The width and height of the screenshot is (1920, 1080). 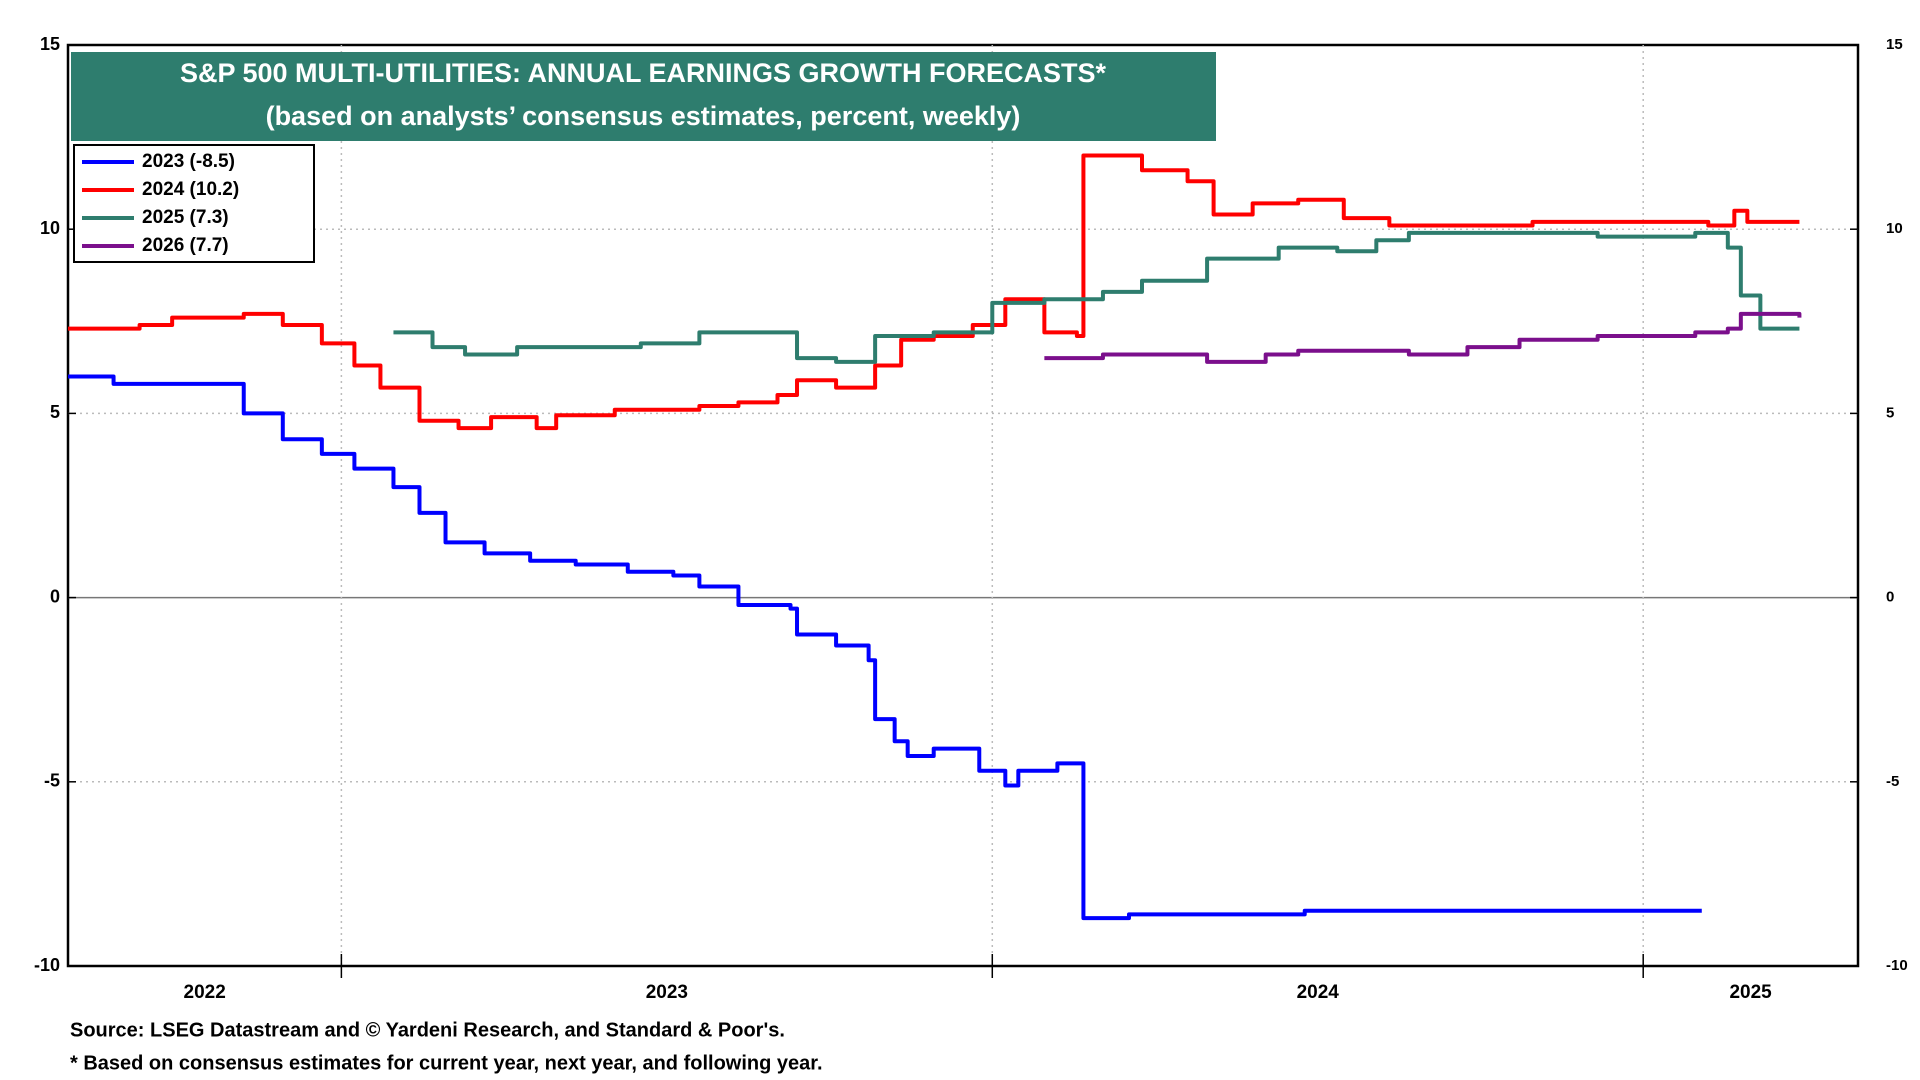 What do you see at coordinates (55, 412) in the screenshot?
I see `y-tick-label: 5` at bounding box center [55, 412].